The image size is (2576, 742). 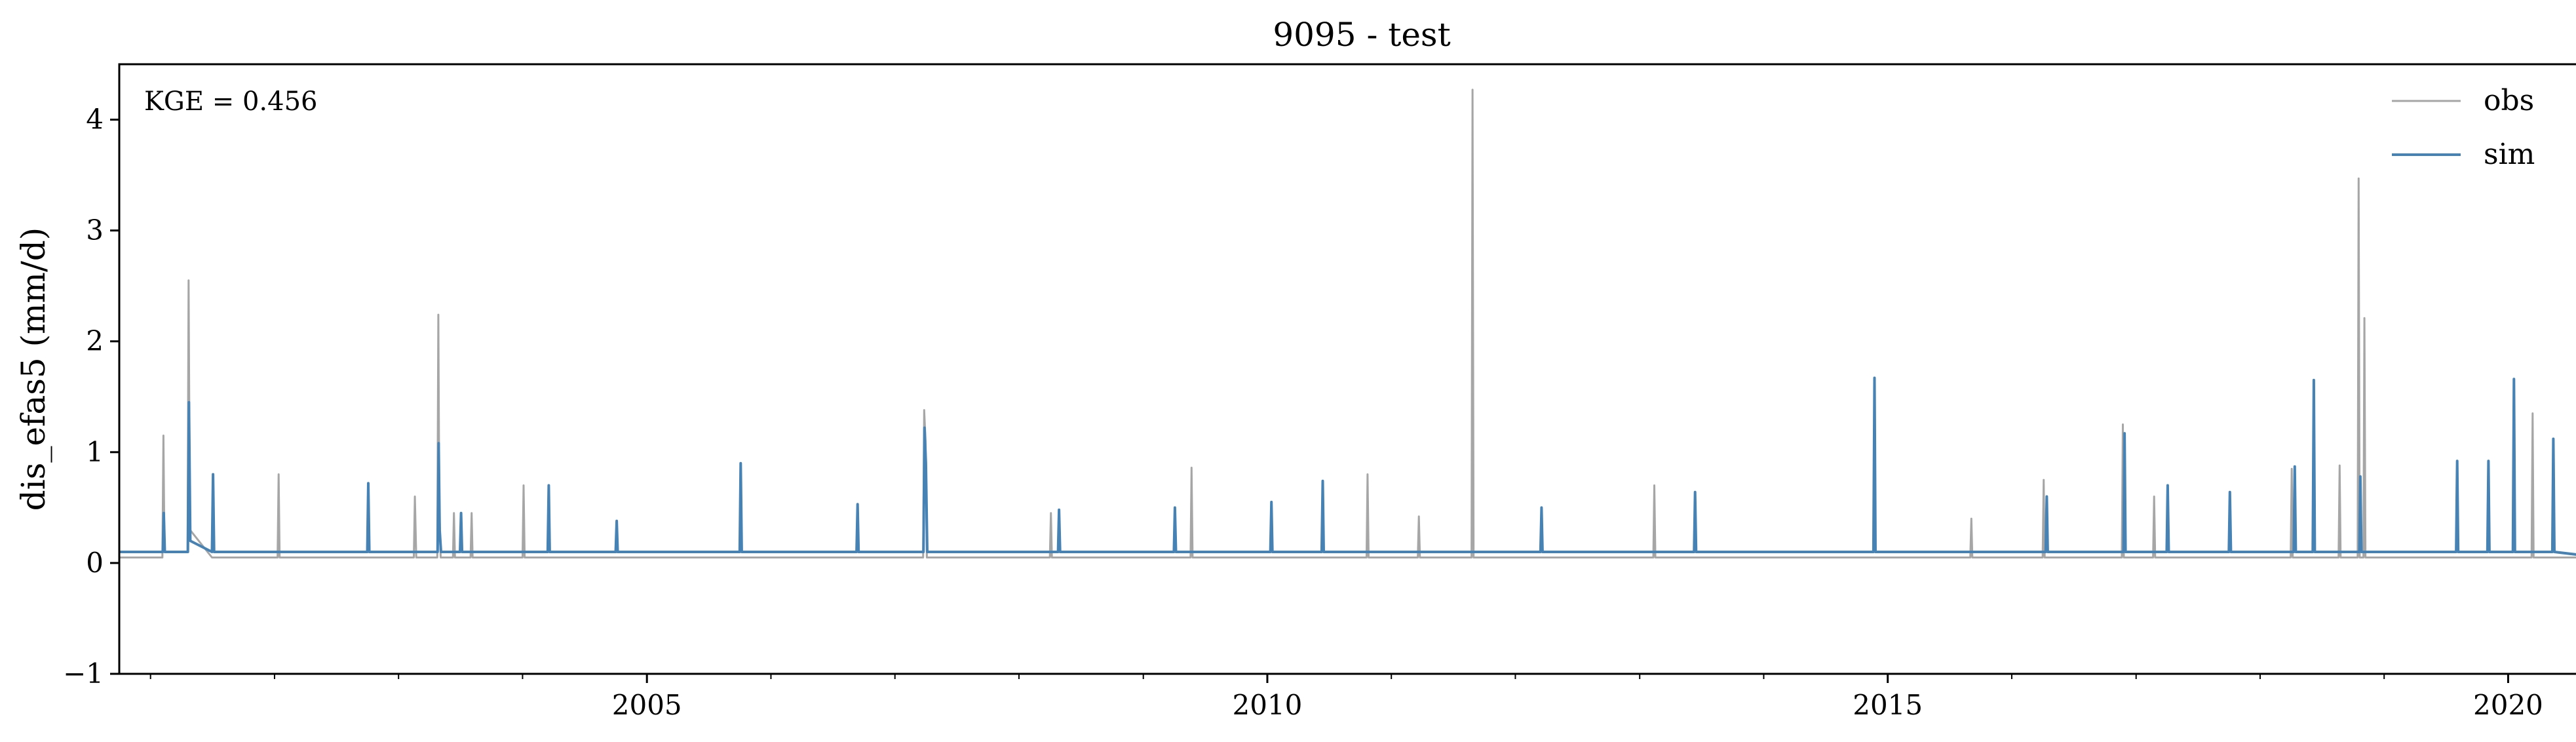 I want to click on y-tick-label: 4, so click(x=95, y=120).